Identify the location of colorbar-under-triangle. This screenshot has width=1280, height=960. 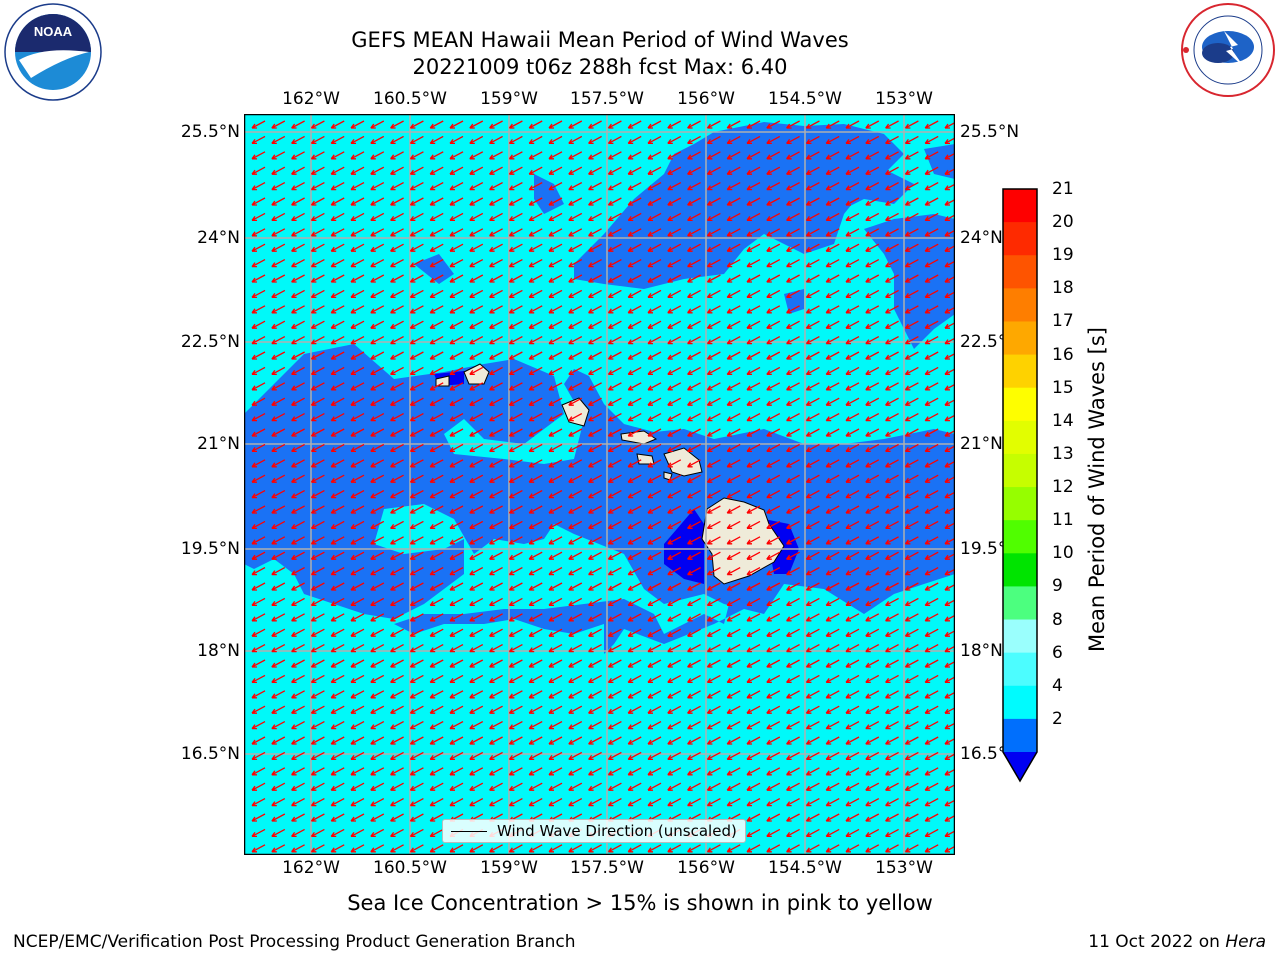
(1020, 766).